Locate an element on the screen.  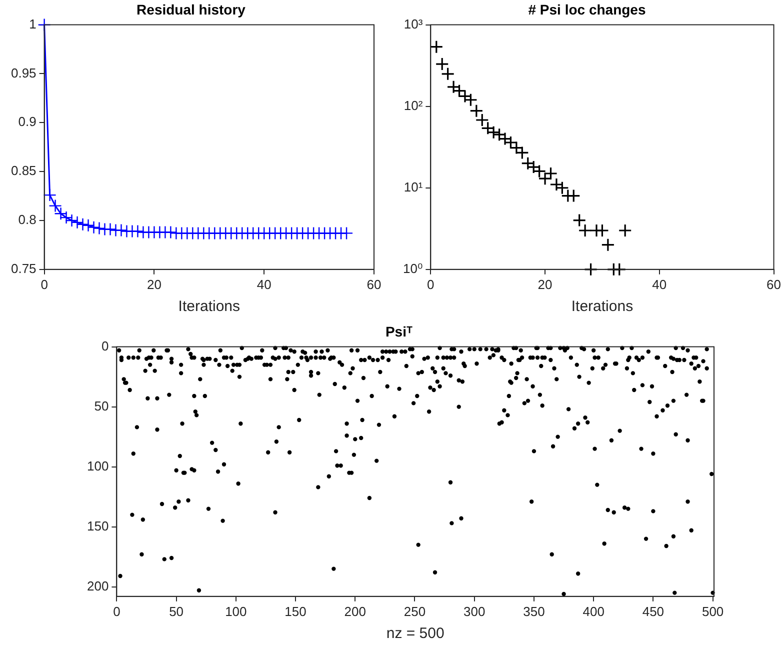
y-tick-label: 10¹ is located at coordinates (414, 186).